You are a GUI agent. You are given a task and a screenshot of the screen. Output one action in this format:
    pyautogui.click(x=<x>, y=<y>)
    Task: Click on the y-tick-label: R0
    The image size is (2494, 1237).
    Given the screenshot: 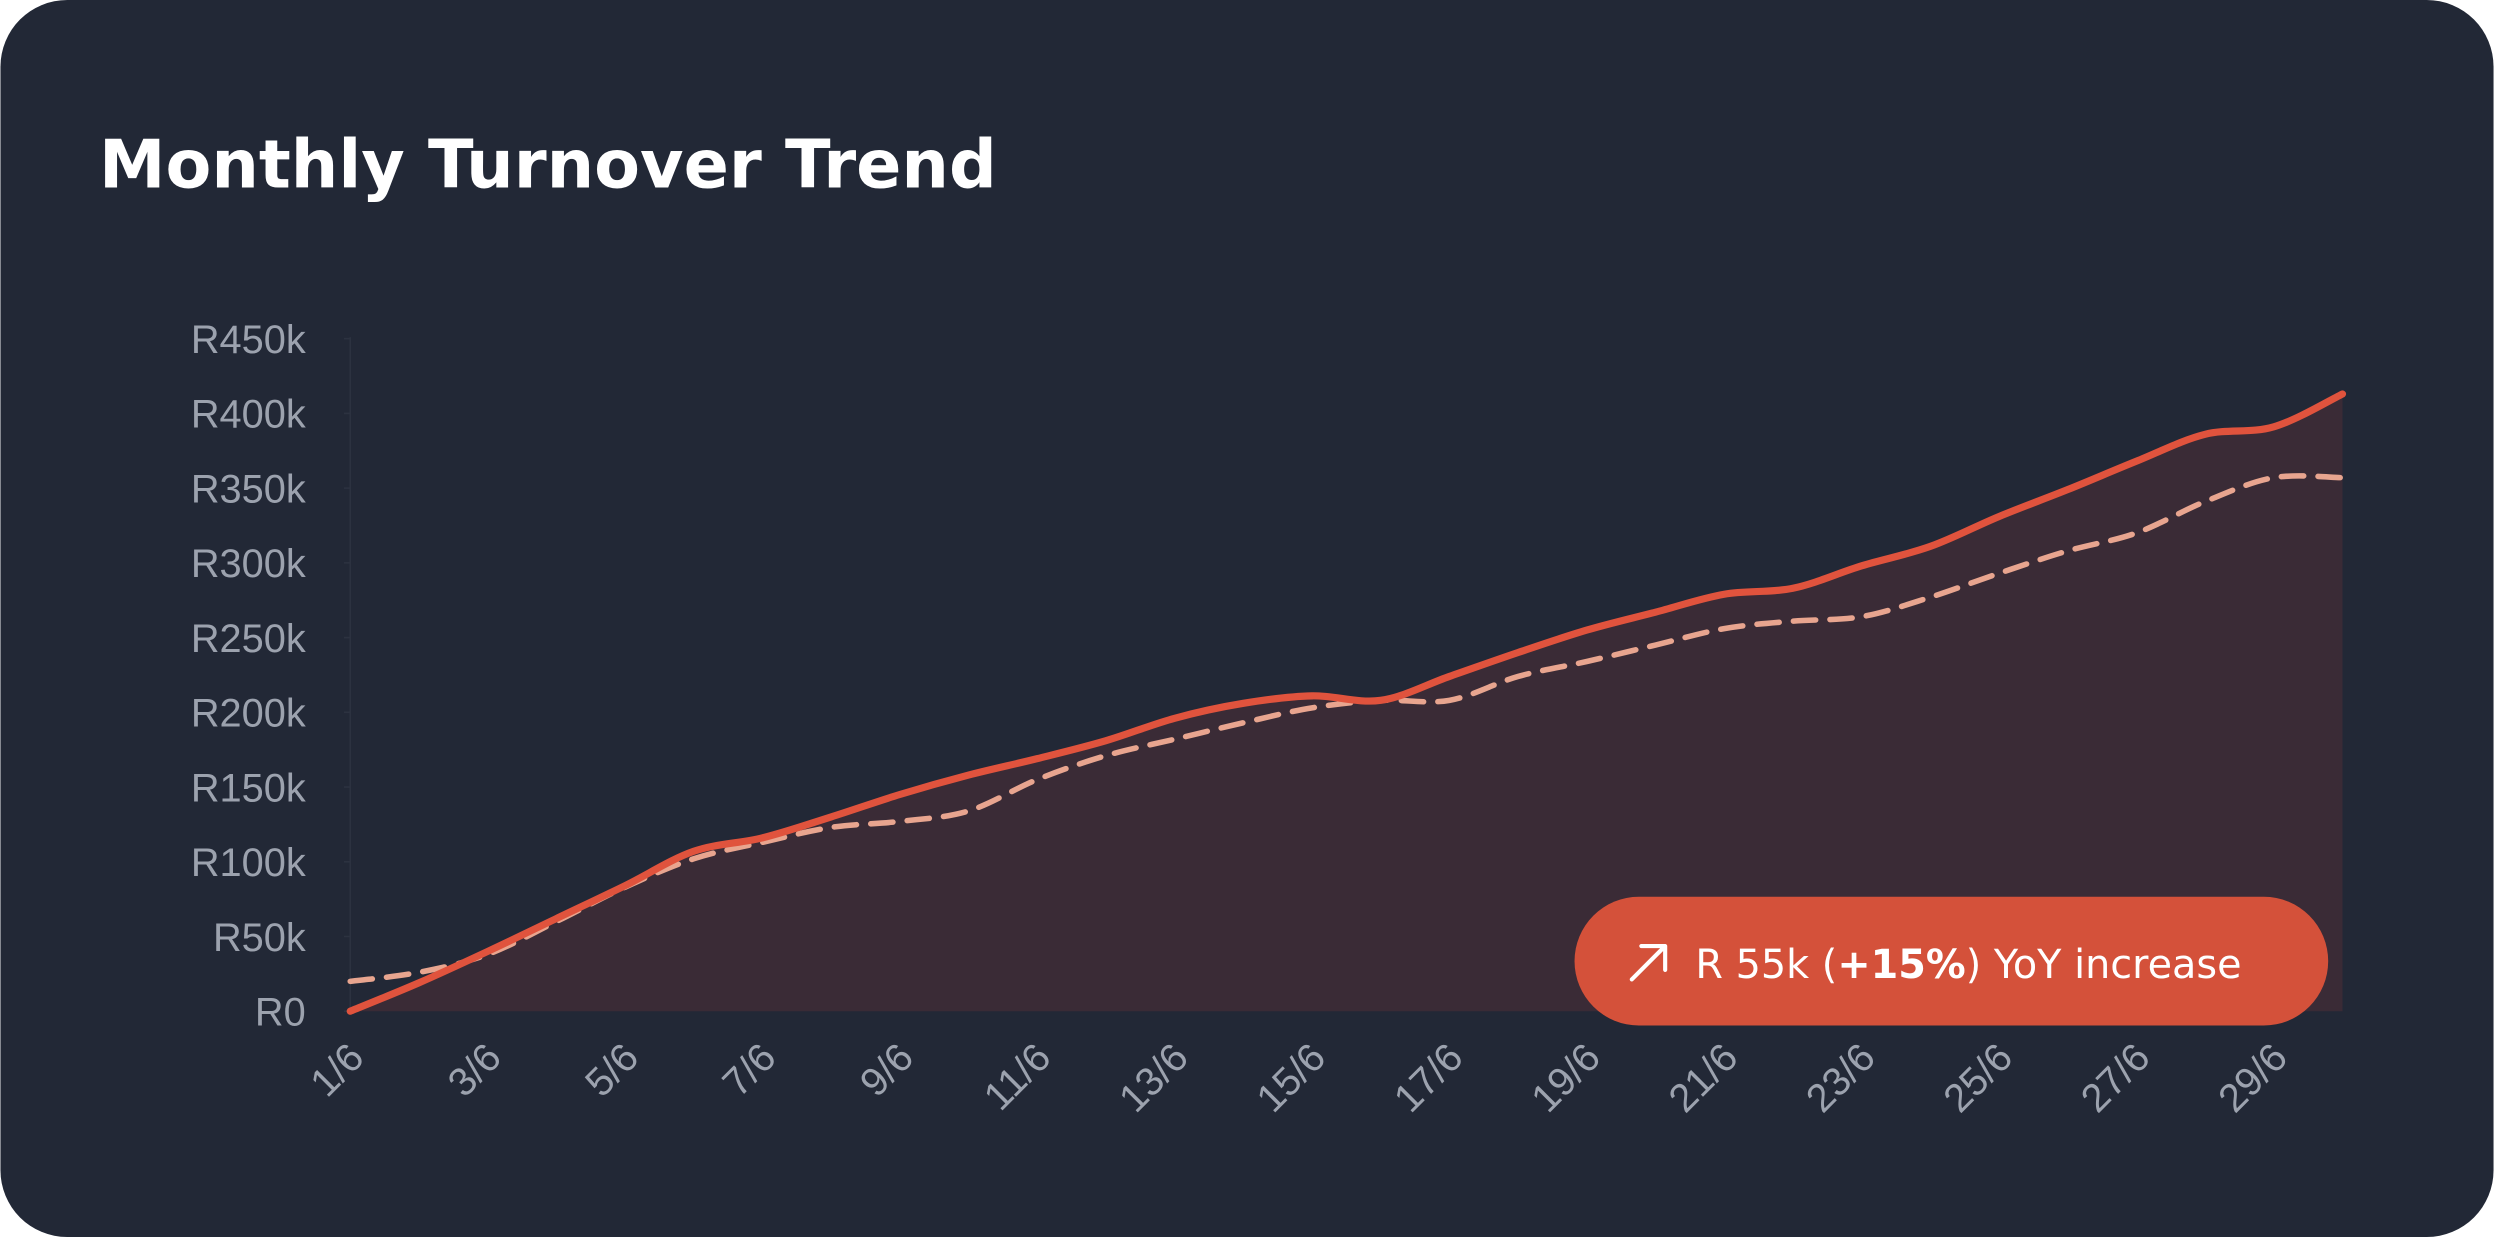 What is the action you would take?
    pyautogui.click(x=280, y=1013)
    